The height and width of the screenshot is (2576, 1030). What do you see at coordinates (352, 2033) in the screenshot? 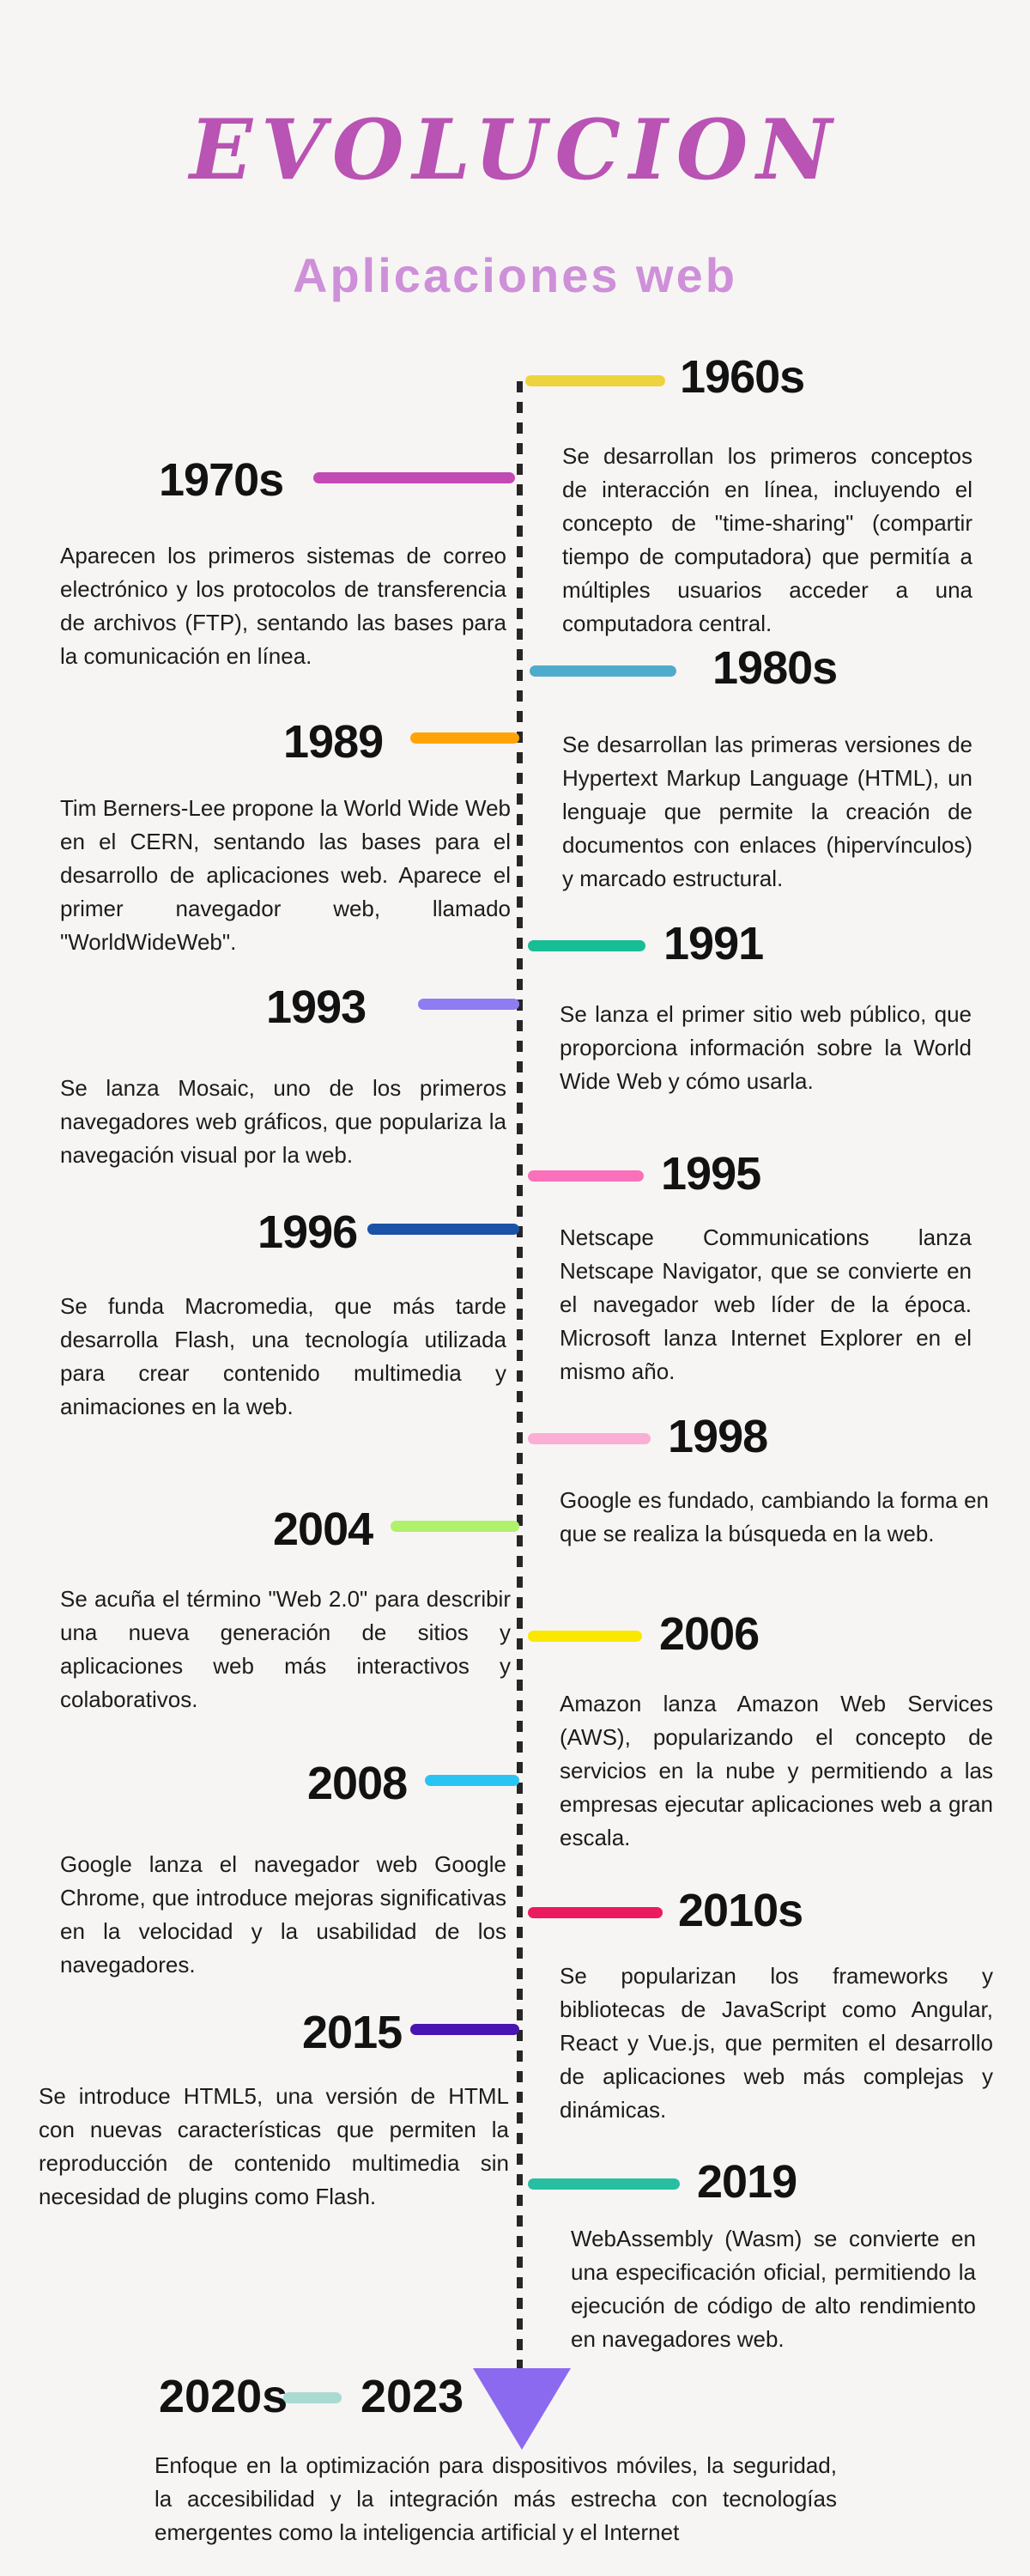
I see `year-label-2015: 2015` at bounding box center [352, 2033].